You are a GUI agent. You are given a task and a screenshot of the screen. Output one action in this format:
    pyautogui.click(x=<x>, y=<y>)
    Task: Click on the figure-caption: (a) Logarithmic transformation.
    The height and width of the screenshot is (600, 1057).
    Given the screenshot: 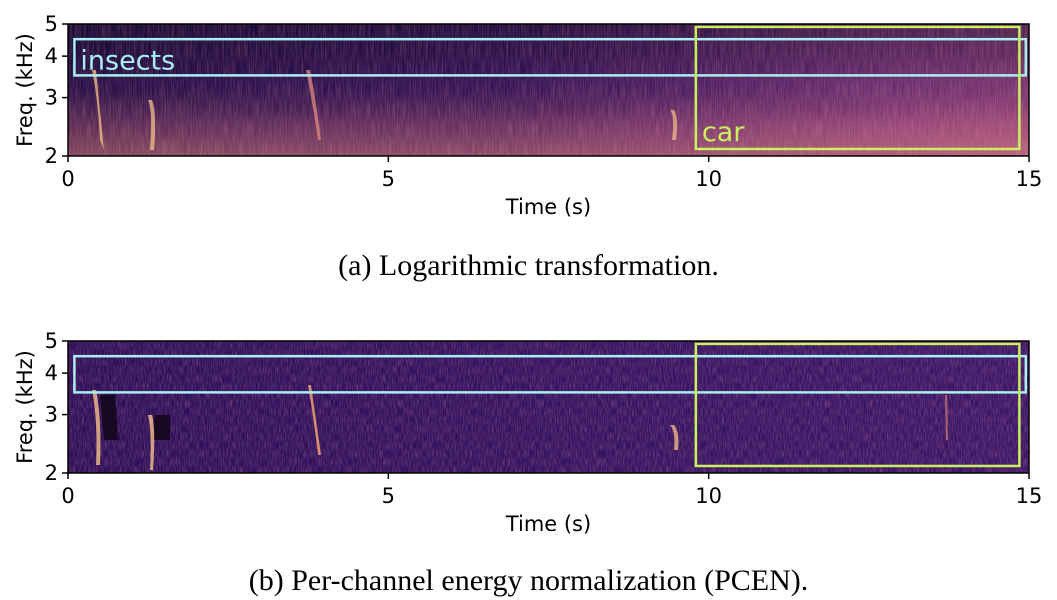 What is the action you would take?
    pyautogui.click(x=528, y=265)
    